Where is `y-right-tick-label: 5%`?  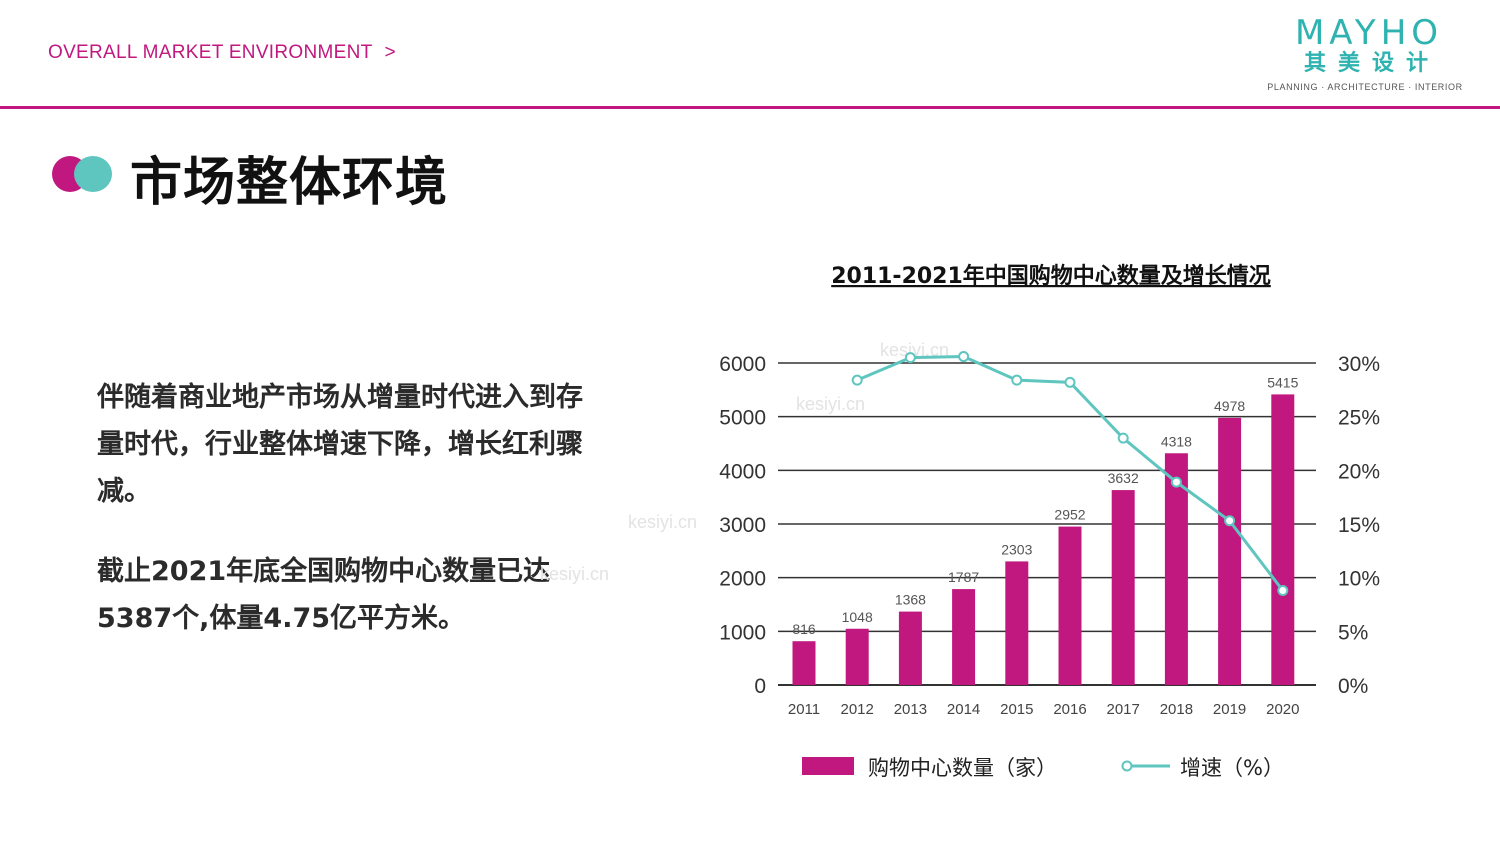
y-right-tick-label: 5% is located at coordinates (1353, 632).